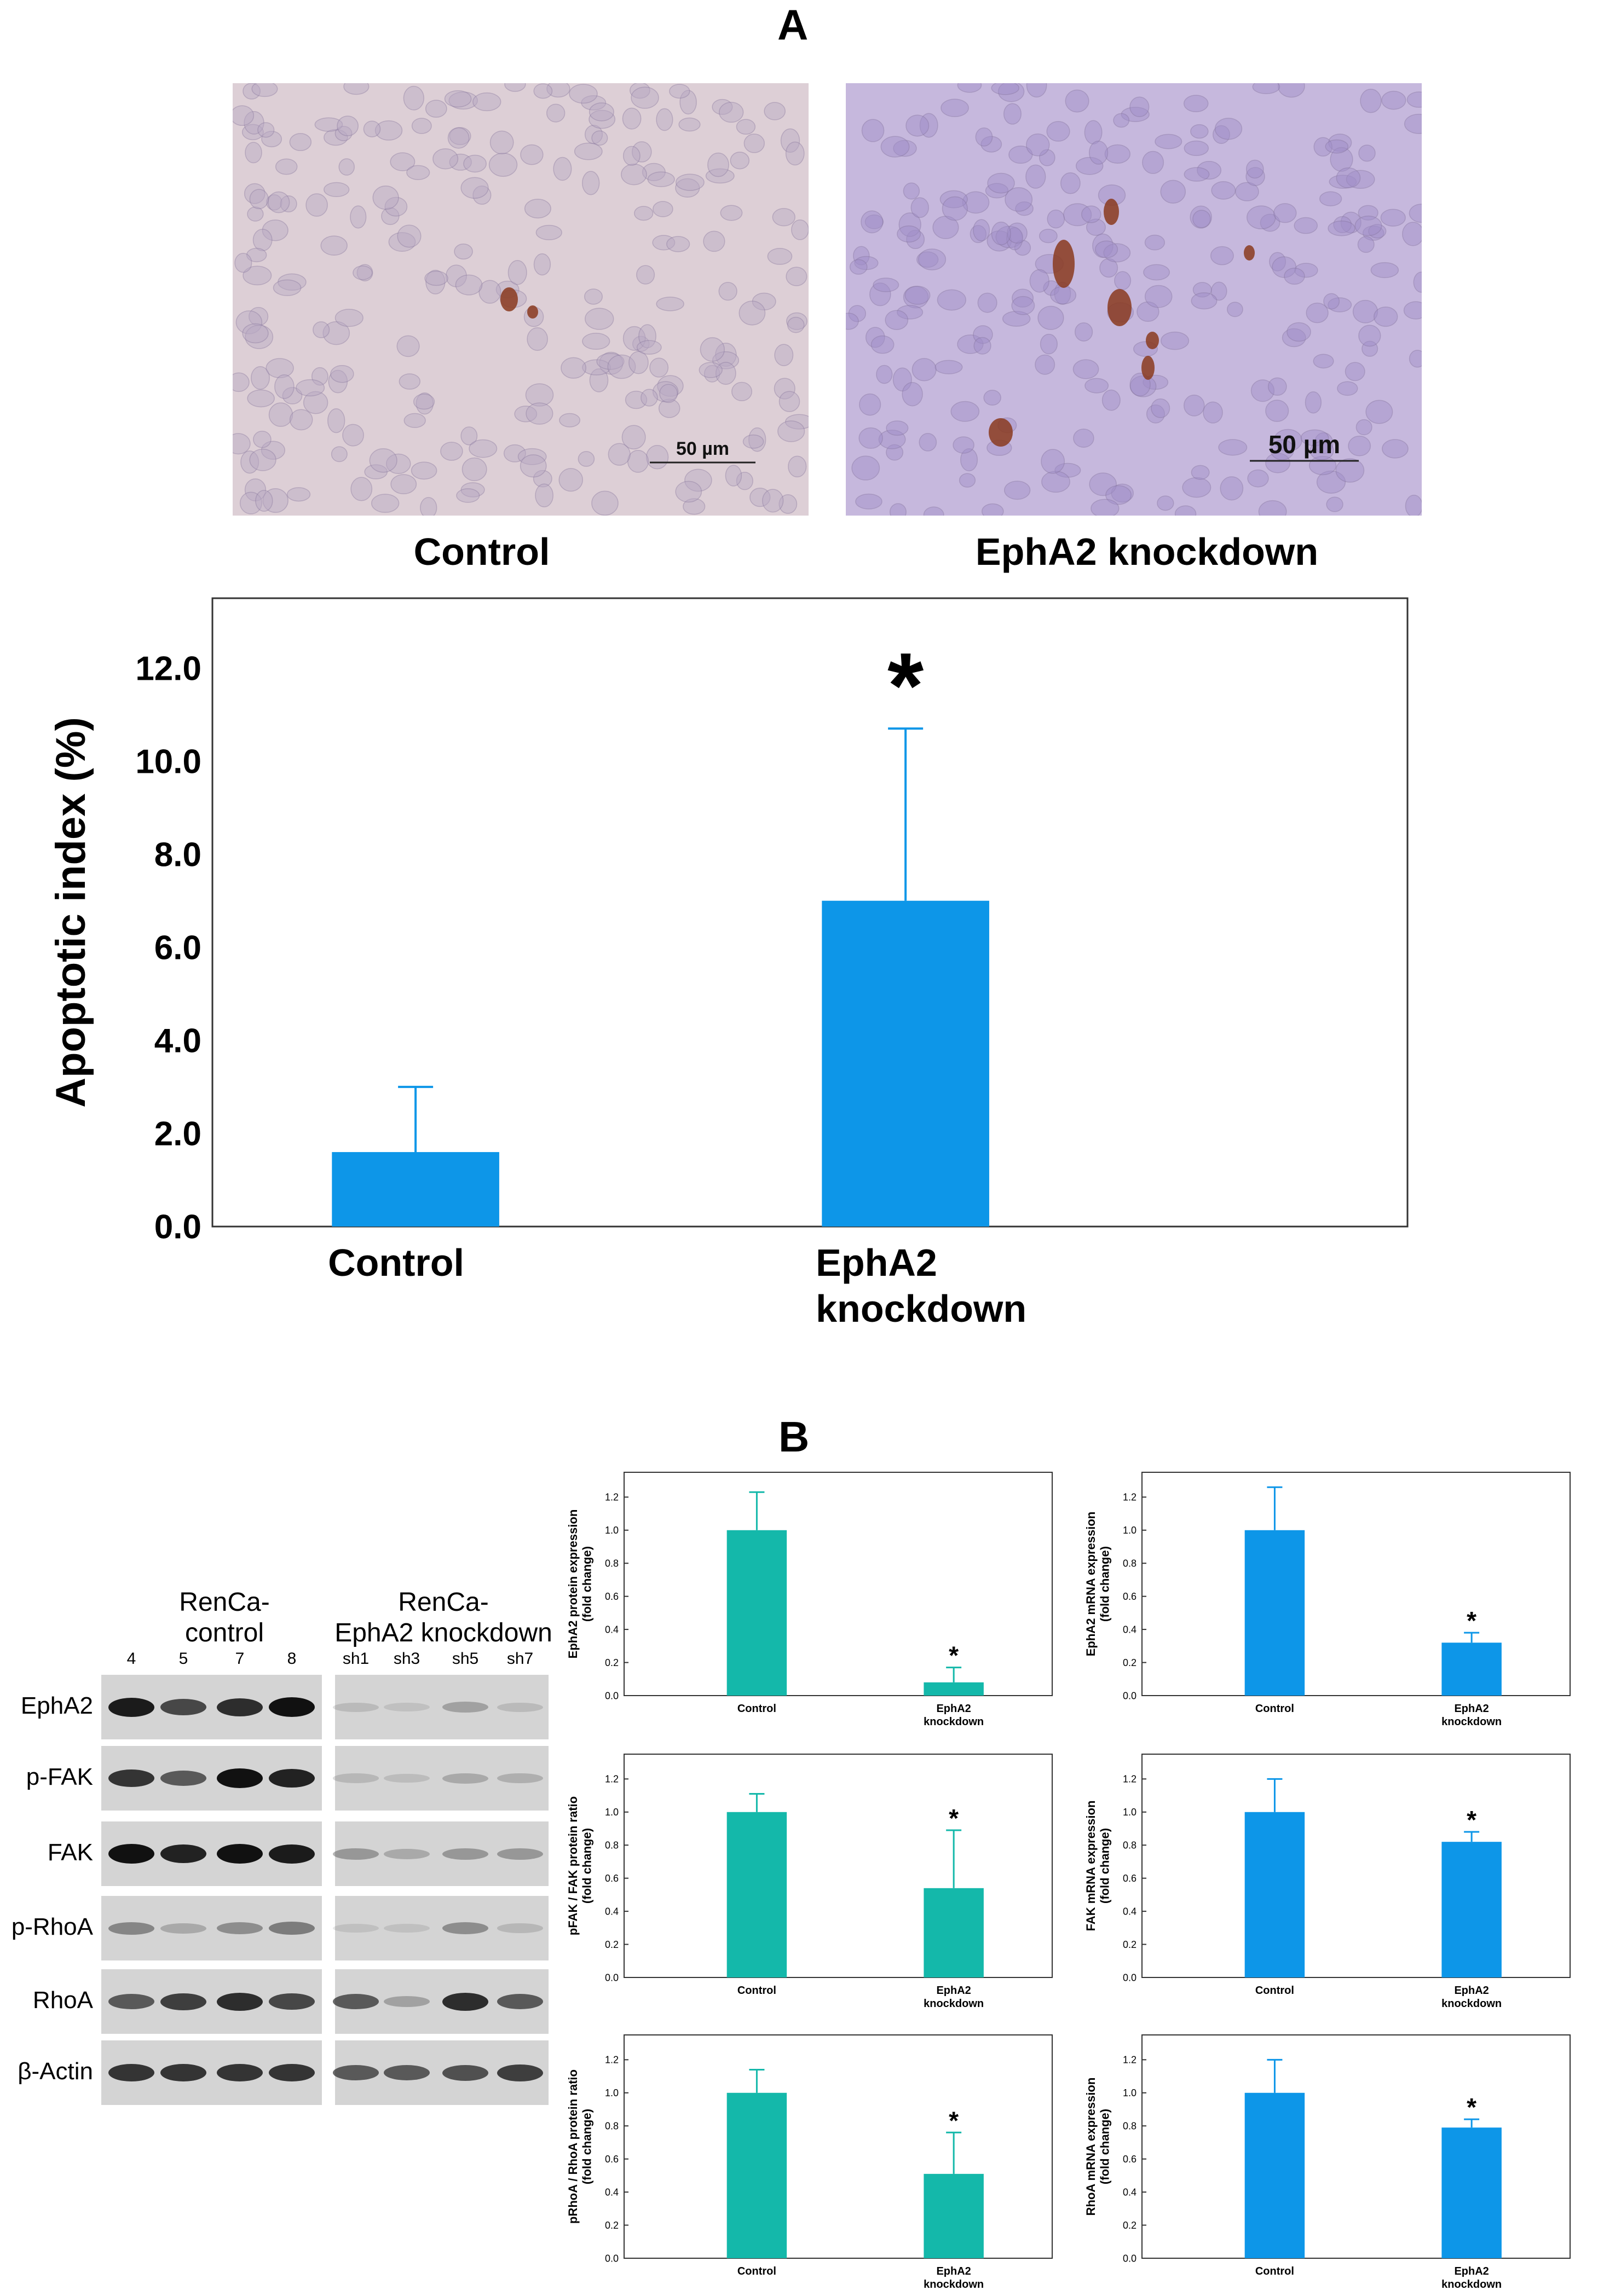 This screenshot has height=2296, width=1598. I want to click on blot-strip, so click(442, 1853).